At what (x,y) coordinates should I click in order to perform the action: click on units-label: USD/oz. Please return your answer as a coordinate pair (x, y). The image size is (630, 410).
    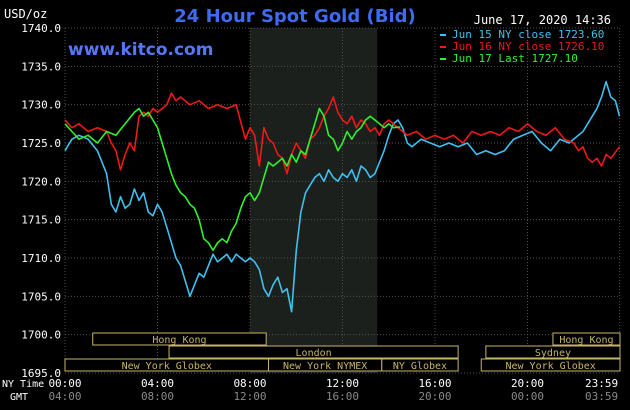
    Looking at the image, I should click on (25, 14).